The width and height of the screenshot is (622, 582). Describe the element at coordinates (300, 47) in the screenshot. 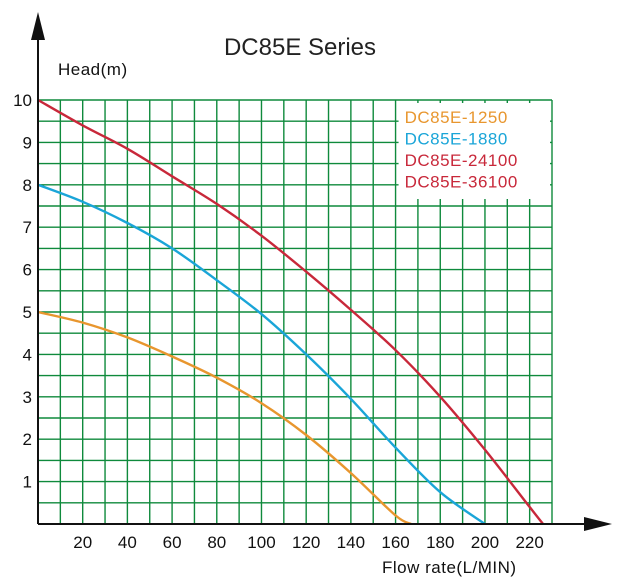

I see `chart-title: DC85E Series` at that location.